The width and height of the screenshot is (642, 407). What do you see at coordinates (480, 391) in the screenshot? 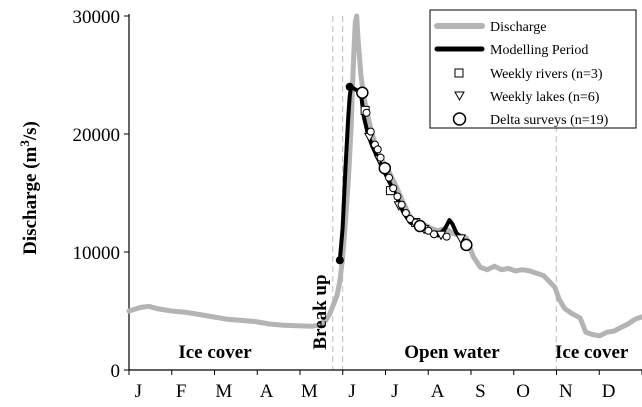
I see `x-tick-label: S` at bounding box center [480, 391].